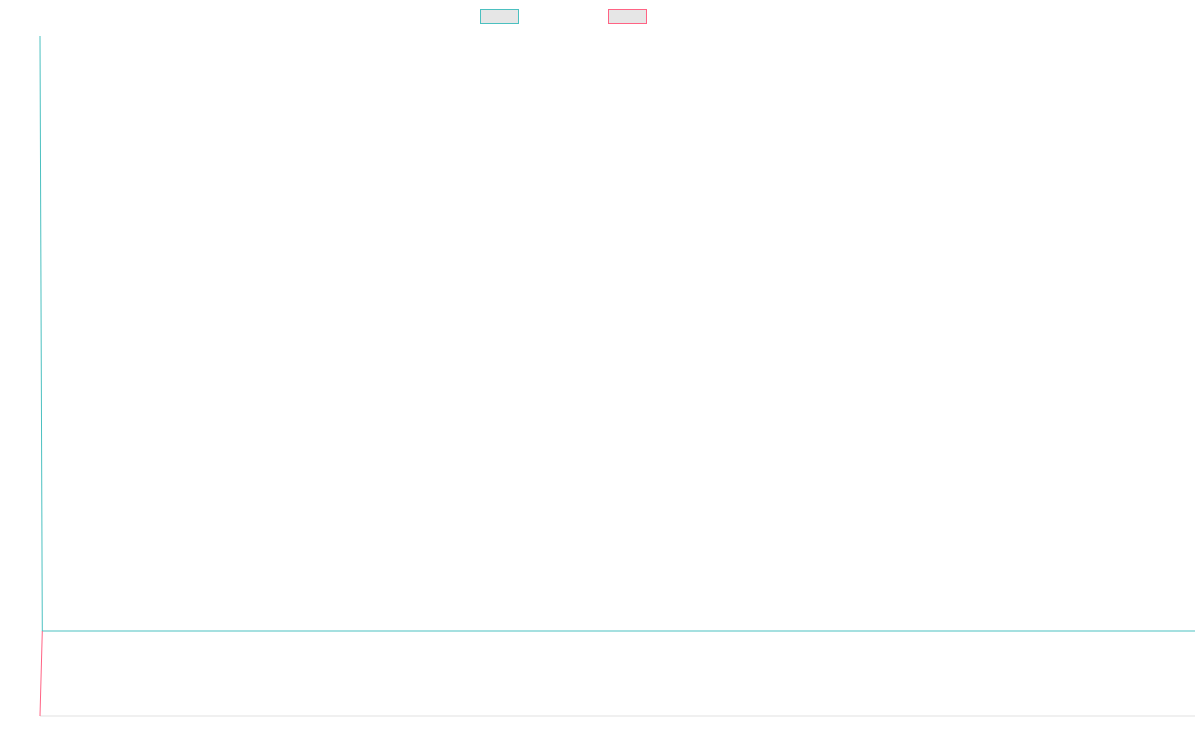 The height and width of the screenshot is (750, 1200). What do you see at coordinates (566, 16) in the screenshot?
I see `legend` at bounding box center [566, 16].